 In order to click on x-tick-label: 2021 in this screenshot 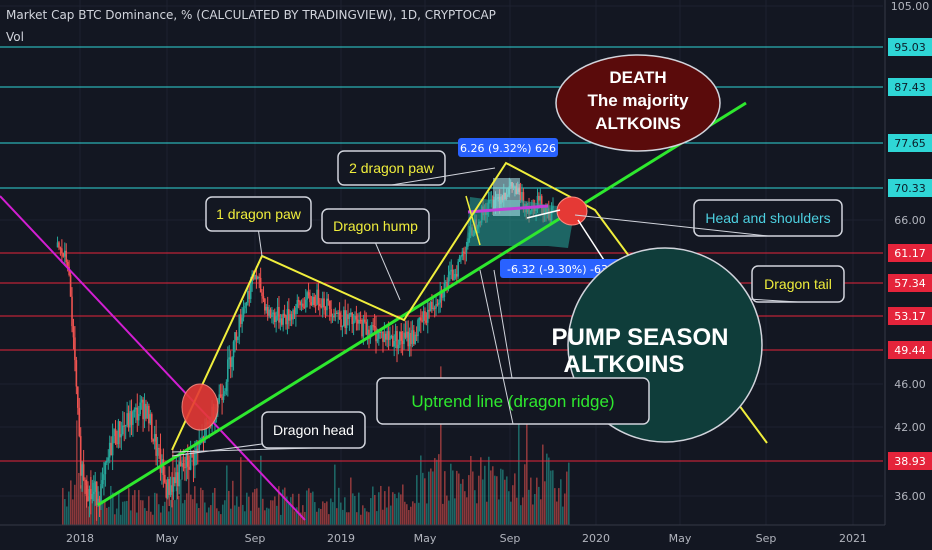, I will do `click(853, 538)`.